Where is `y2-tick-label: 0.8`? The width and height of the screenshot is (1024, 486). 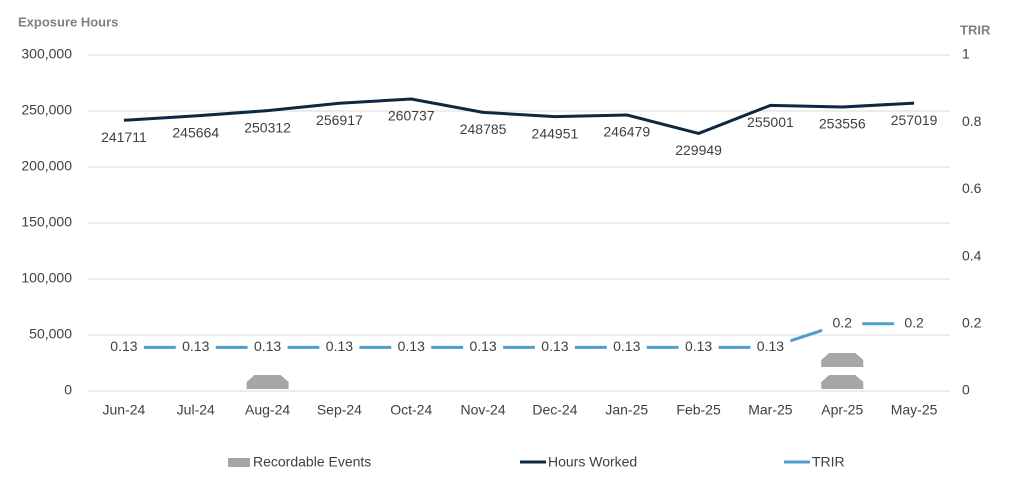
y2-tick-label: 0.8 is located at coordinates (972, 121).